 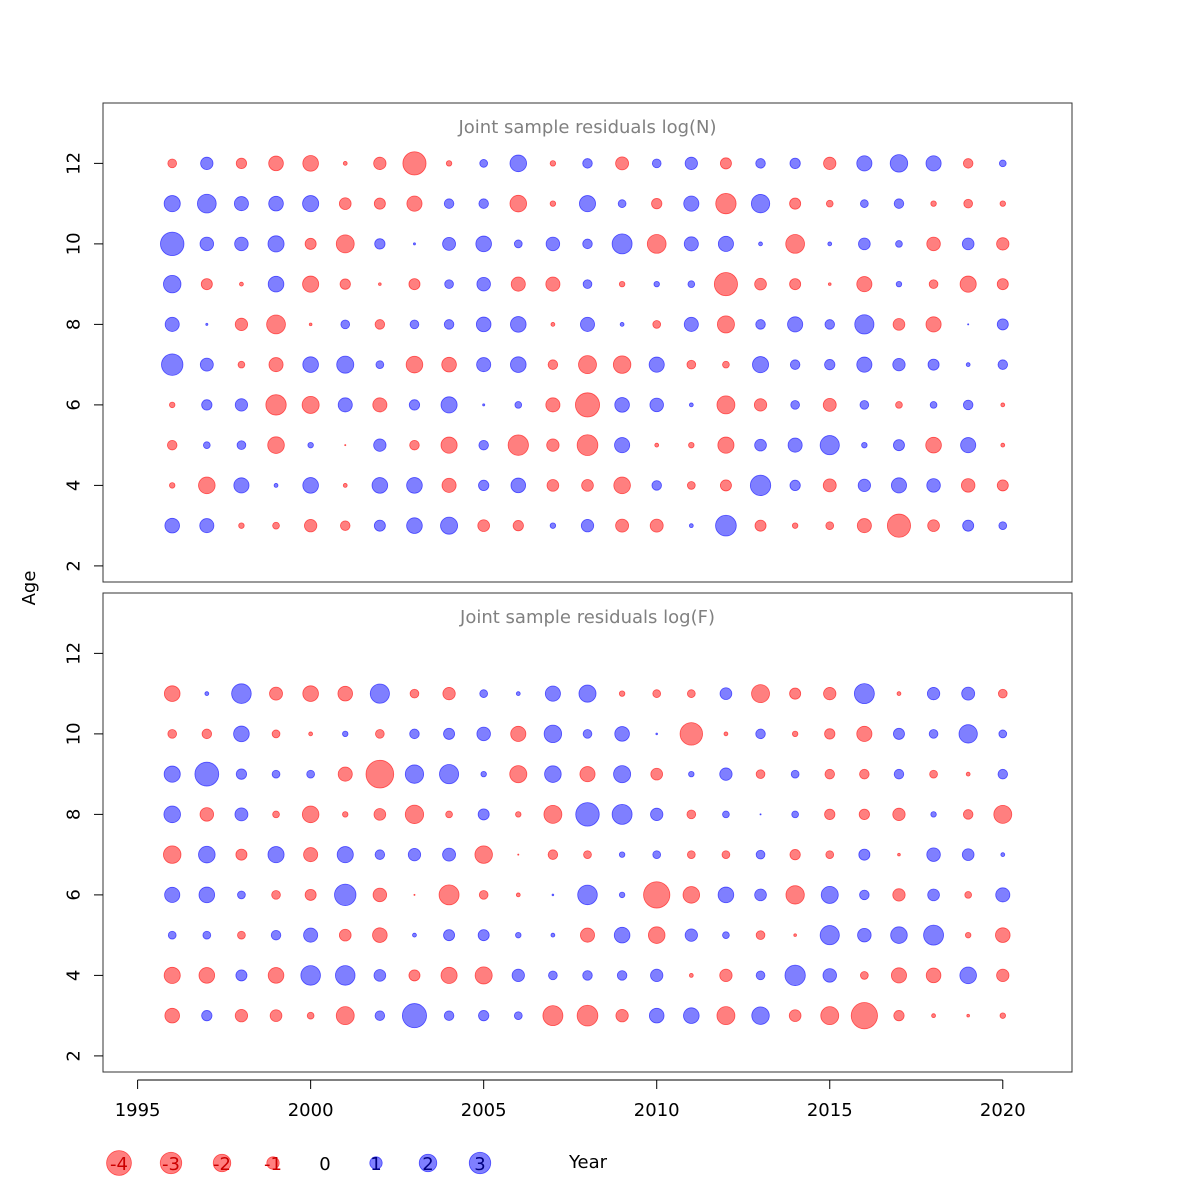 What do you see at coordinates (74, 243) in the screenshot?
I see `y-tick-label: 10` at bounding box center [74, 243].